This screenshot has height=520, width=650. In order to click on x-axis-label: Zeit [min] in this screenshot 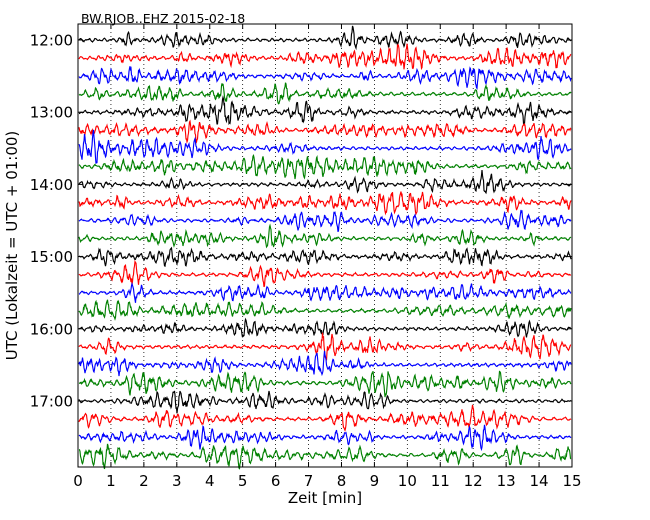, I will do `click(325, 498)`.